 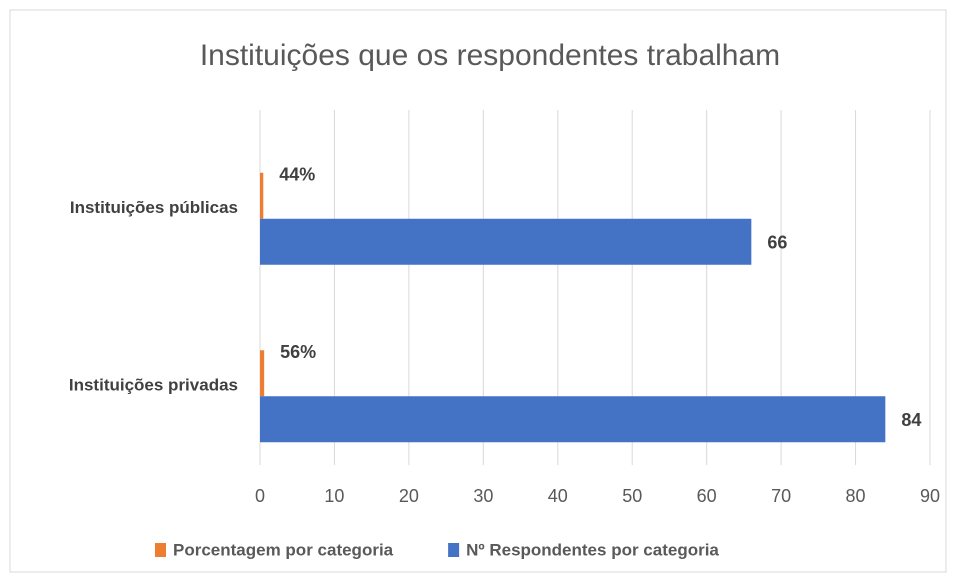 What do you see at coordinates (781, 496) in the screenshot?
I see `x-tick-label: 70` at bounding box center [781, 496].